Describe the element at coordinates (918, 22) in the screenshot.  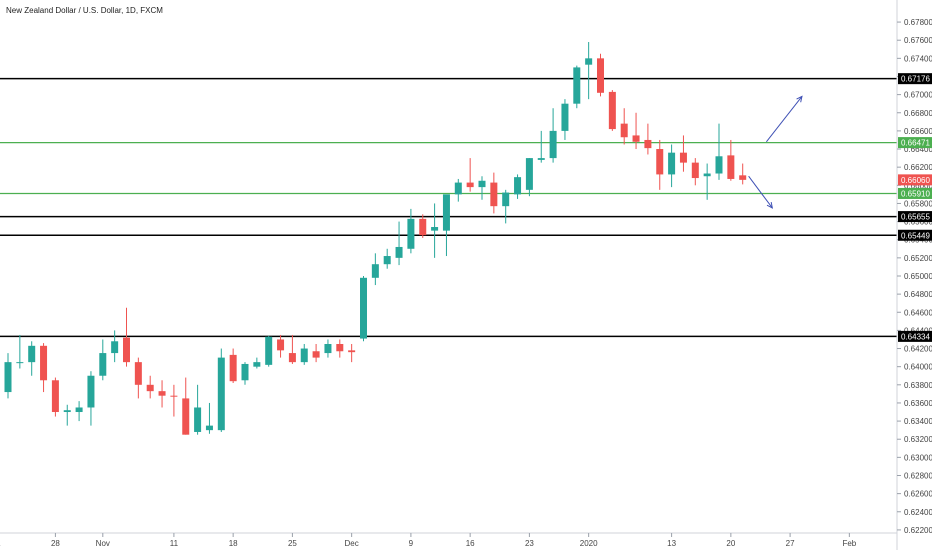
I see `y-tick-label: 0.67800` at that location.